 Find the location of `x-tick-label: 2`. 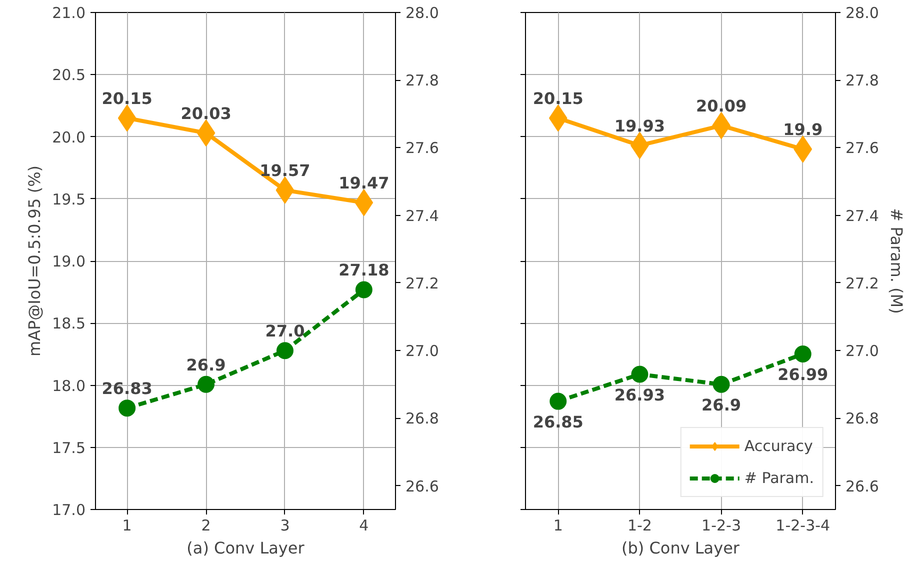

x-tick-label: 2 is located at coordinates (206, 525).